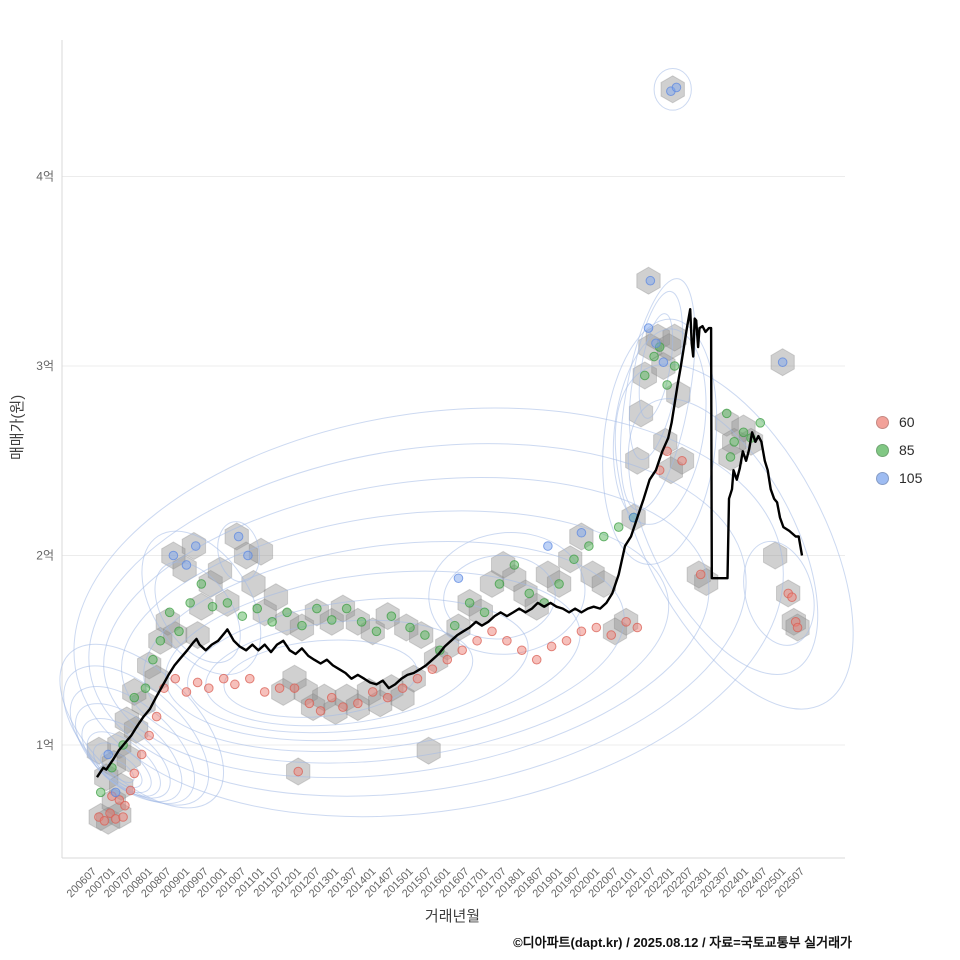  Describe the element at coordinates (882, 422) in the screenshot. I see `legend-swatch` at that location.